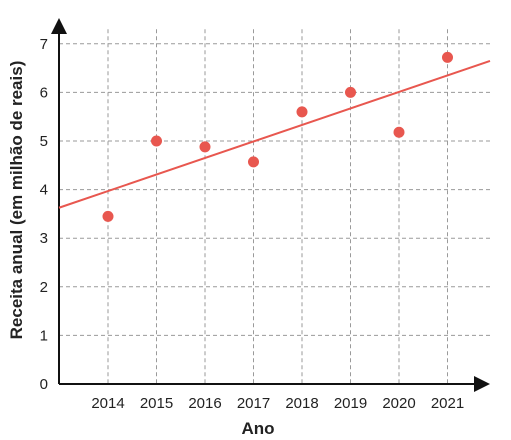 The width and height of the screenshot is (511, 440). I want to click on y-tick-label: 6, so click(44, 92).